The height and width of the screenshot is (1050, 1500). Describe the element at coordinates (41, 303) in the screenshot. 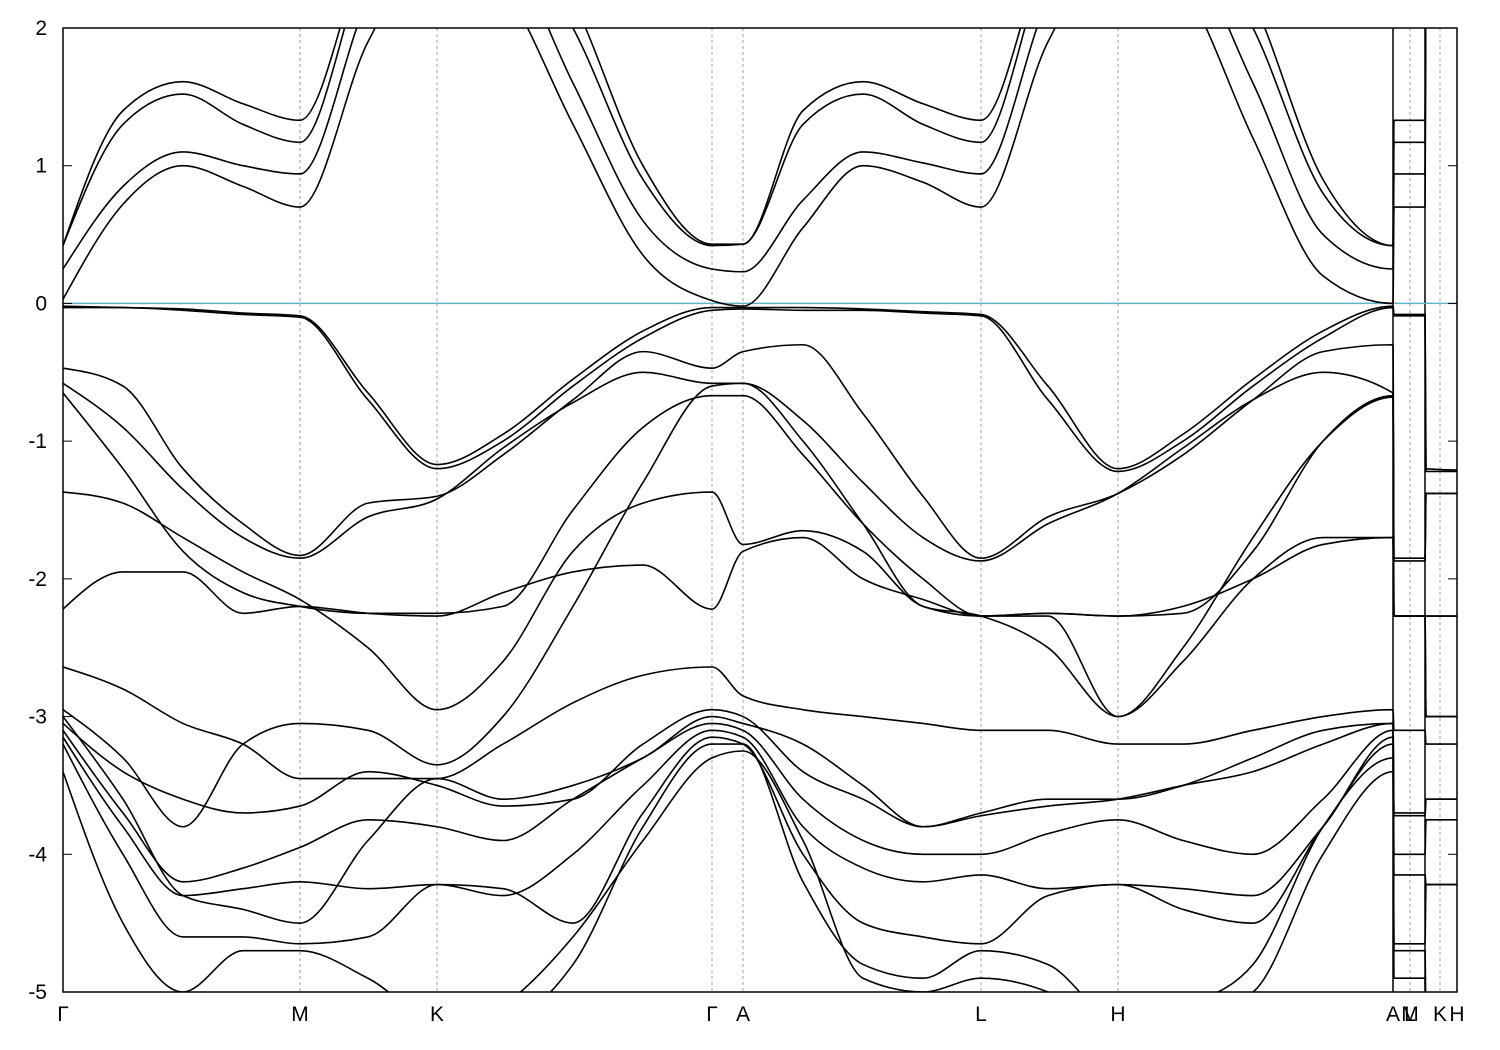

I see `y-tick-label: 0` at that location.